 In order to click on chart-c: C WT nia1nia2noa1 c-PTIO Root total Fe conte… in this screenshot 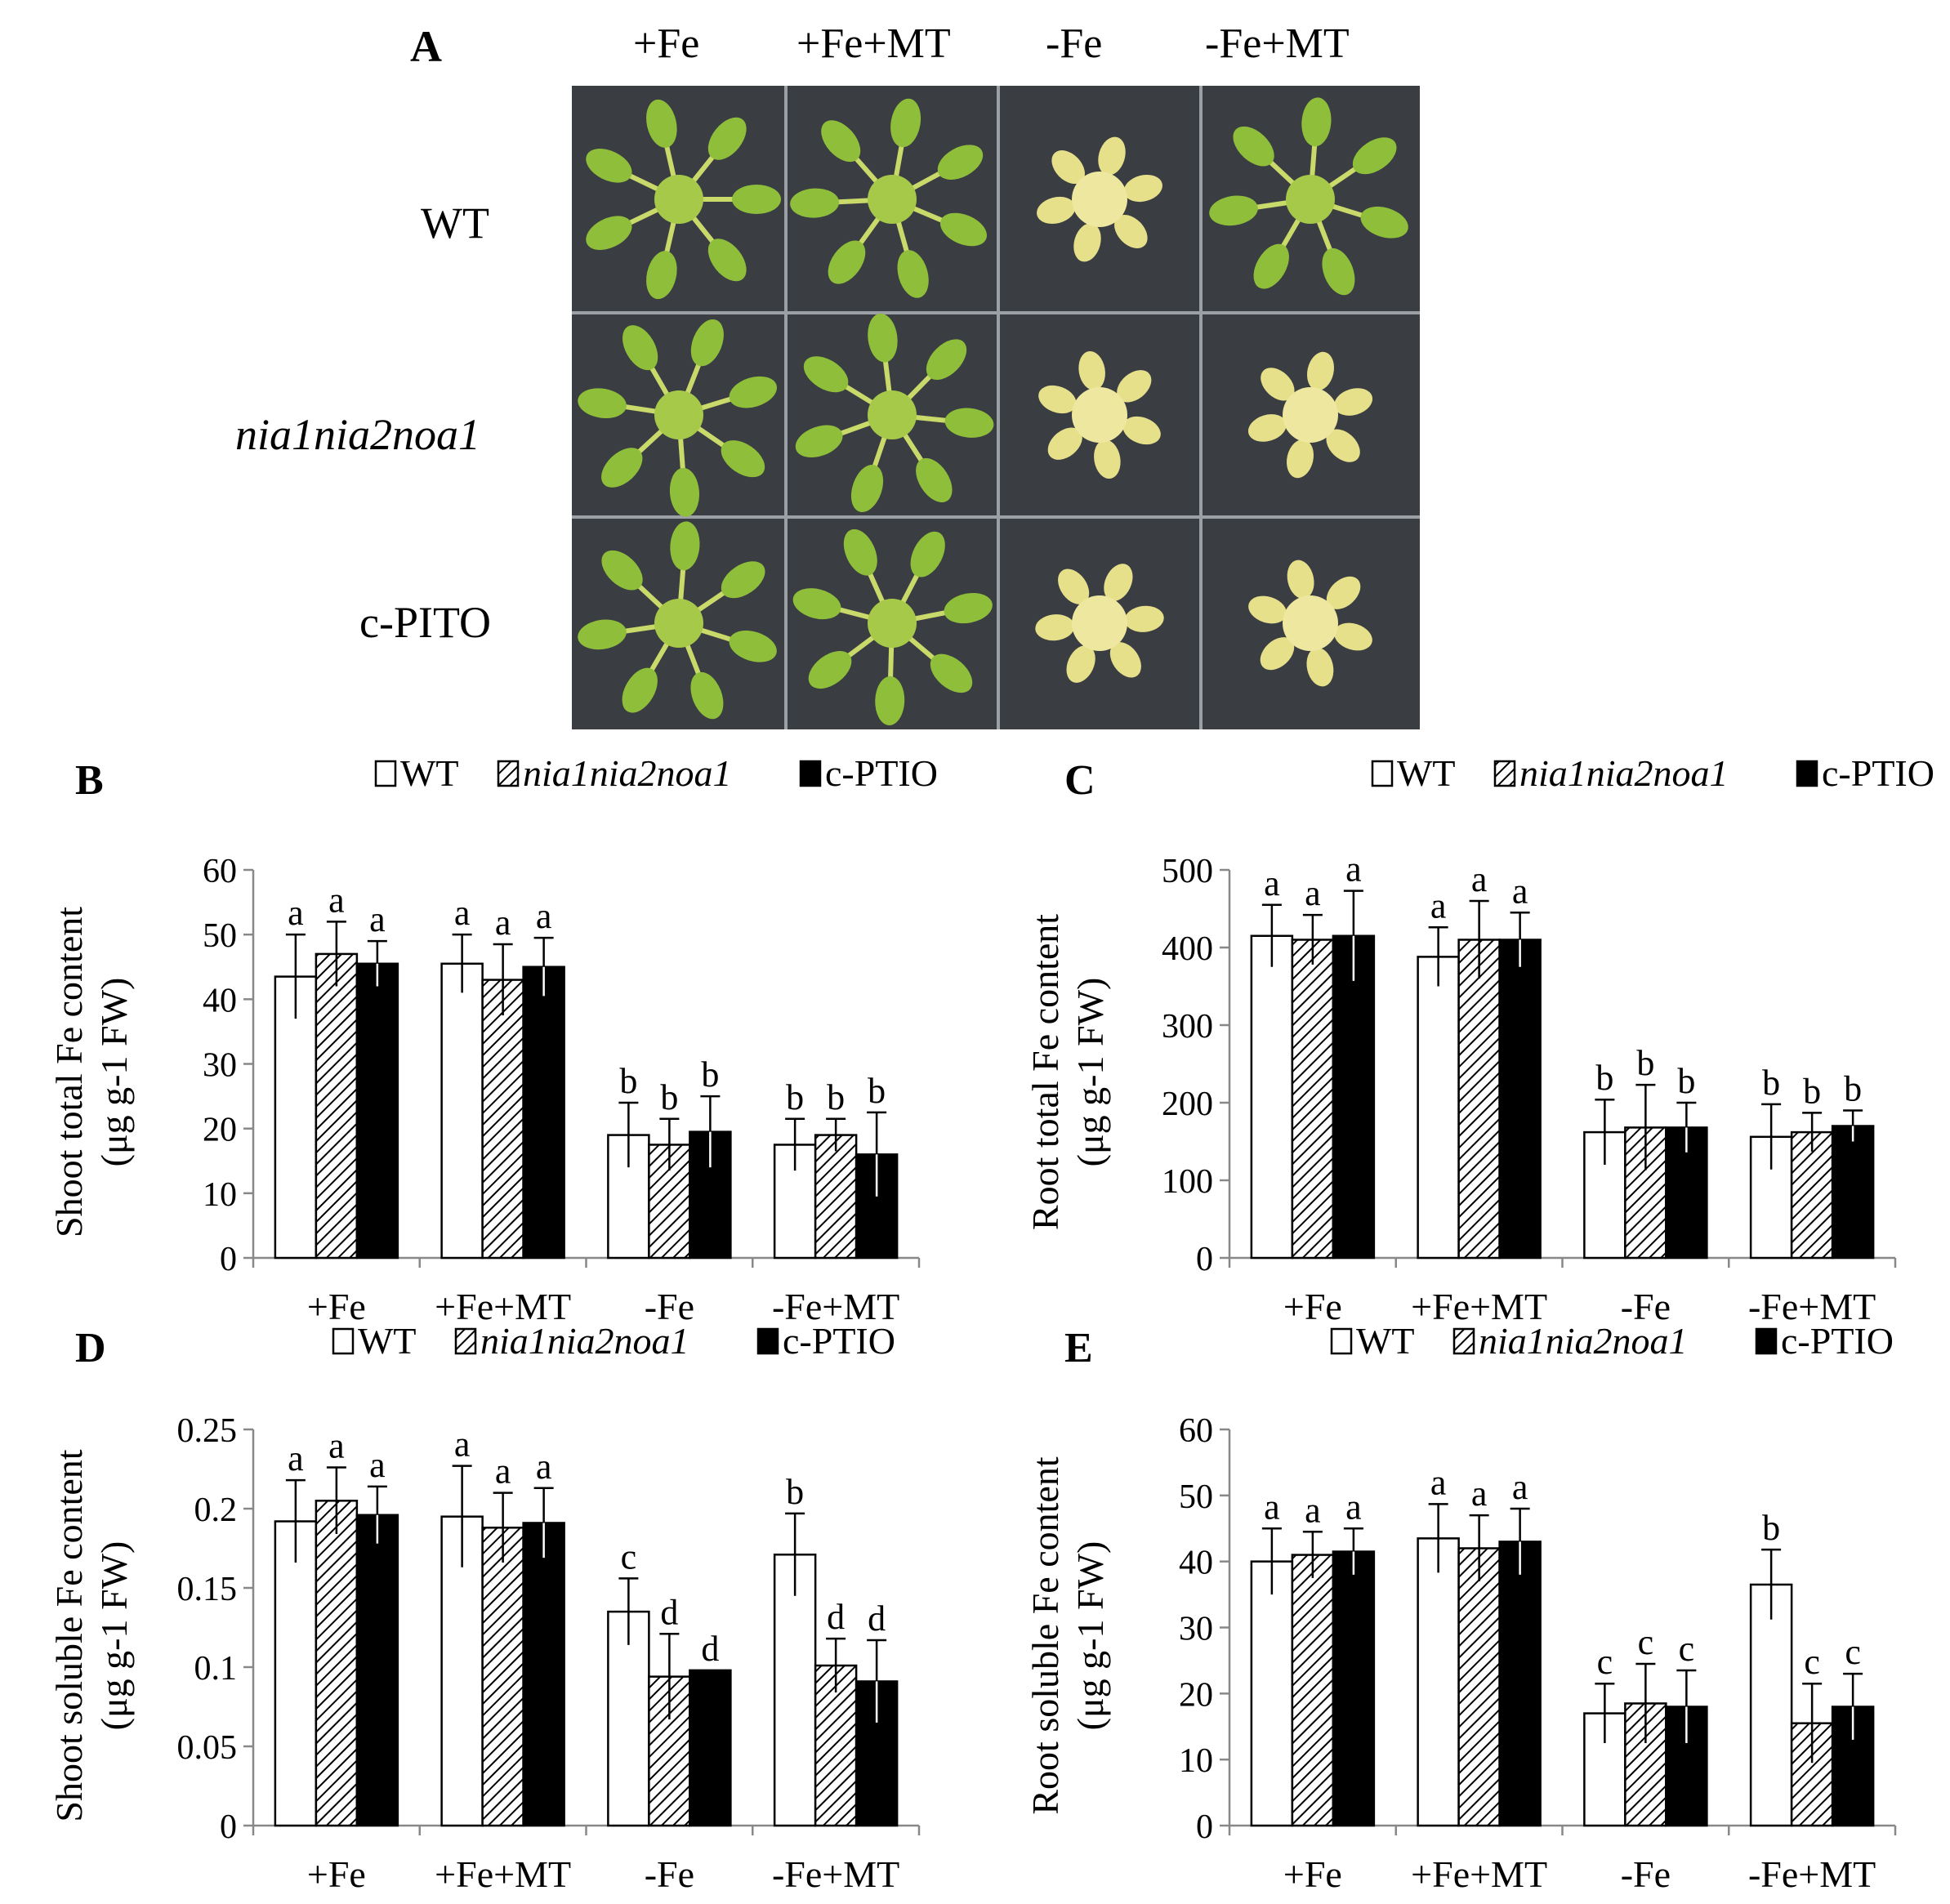, I will do `click(1479, 1037)`.